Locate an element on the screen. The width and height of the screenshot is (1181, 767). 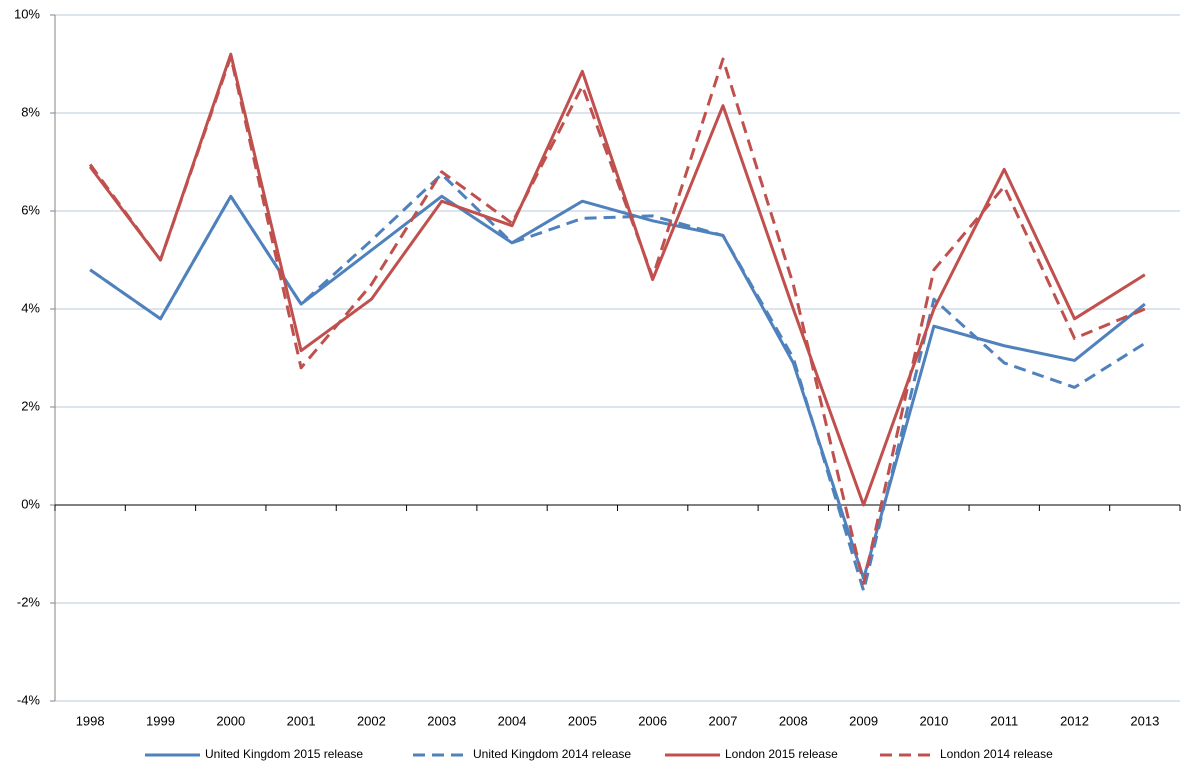
x-tick-label: 2004 is located at coordinates (512, 720).